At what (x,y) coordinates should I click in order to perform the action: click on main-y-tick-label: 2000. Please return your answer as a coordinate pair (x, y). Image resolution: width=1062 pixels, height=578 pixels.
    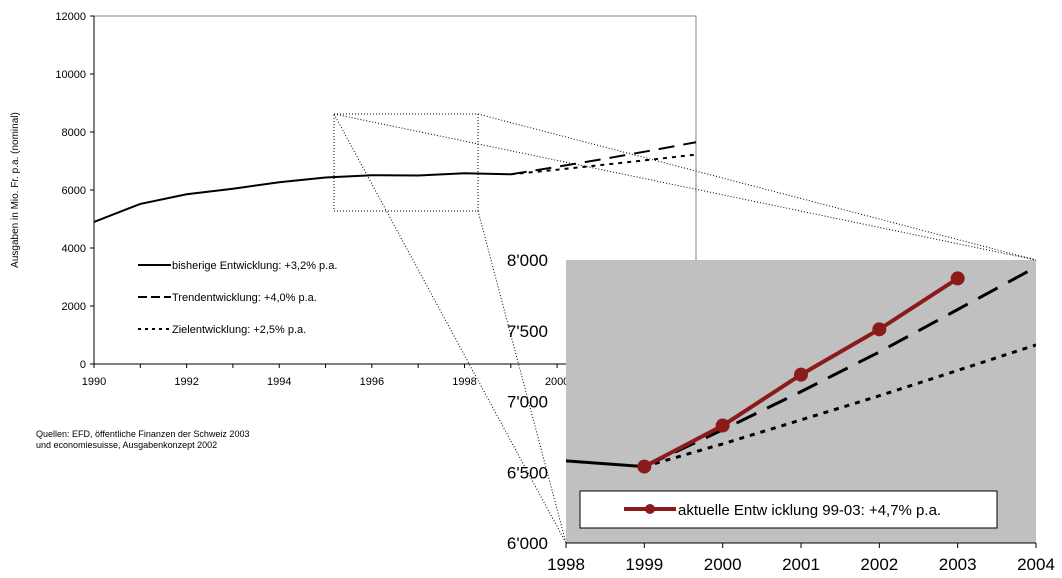
    Looking at the image, I should click on (74, 307).